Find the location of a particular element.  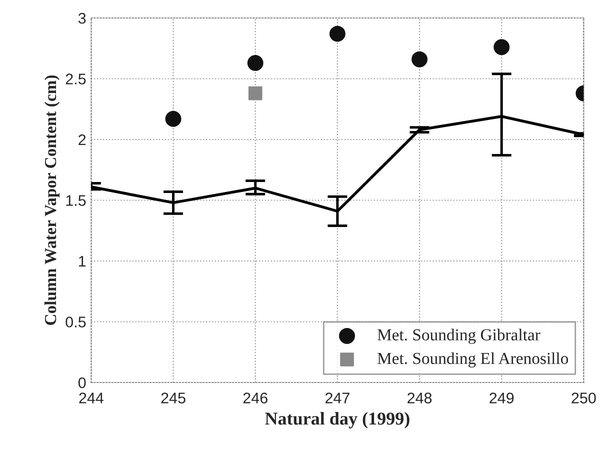

y-tick-label: 0 is located at coordinates (82, 382).